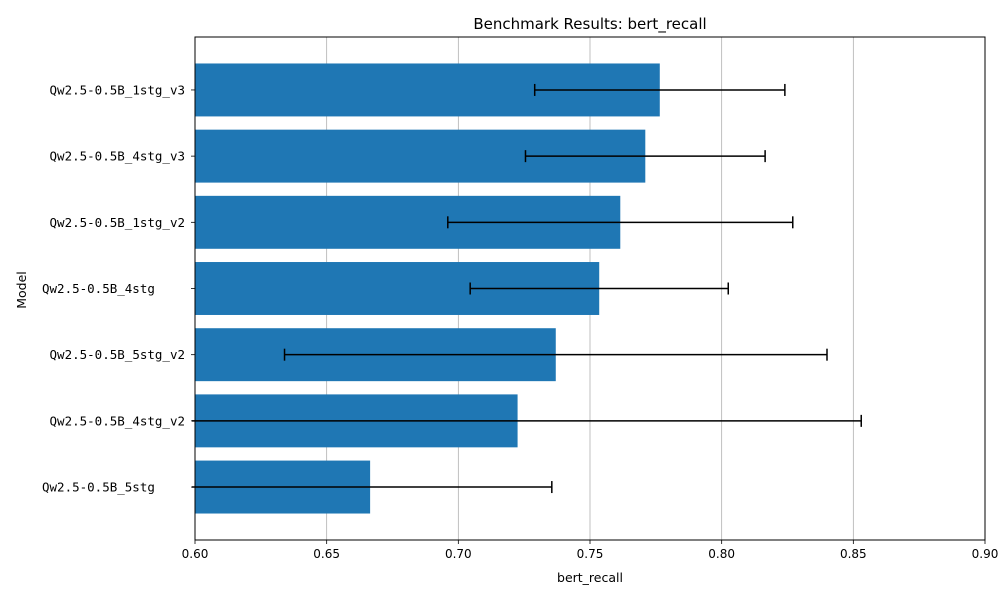 This screenshot has height=600, width=1000. I want to click on y-tick-label: Qw2.5-0.5B_1stg_v2, so click(117, 222).